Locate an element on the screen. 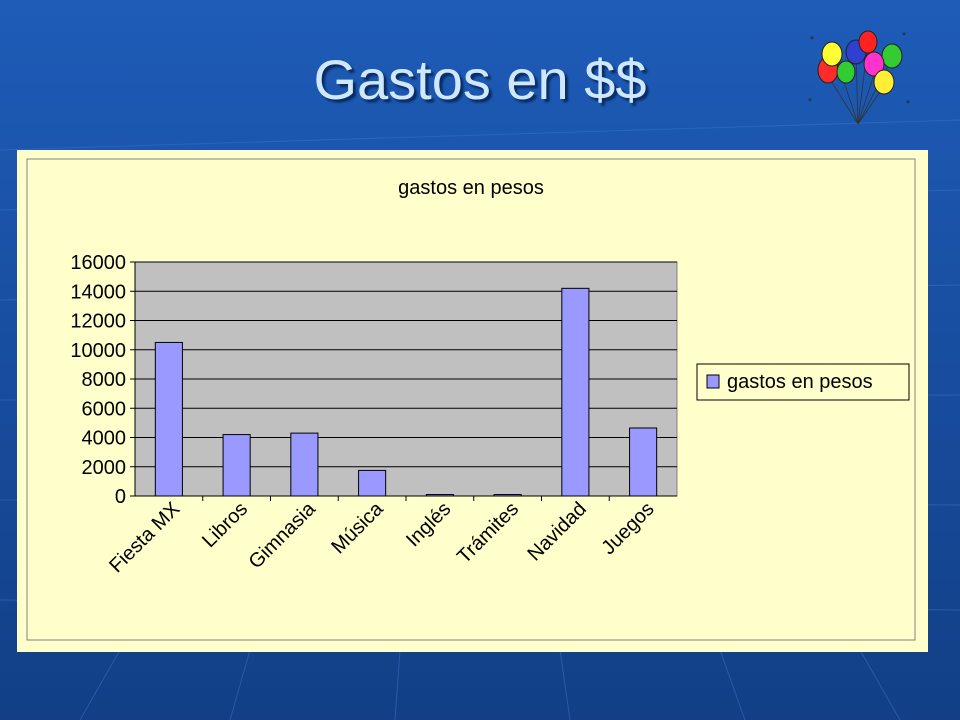 This screenshot has width=960, height=720. bar-juegos is located at coordinates (643, 462).